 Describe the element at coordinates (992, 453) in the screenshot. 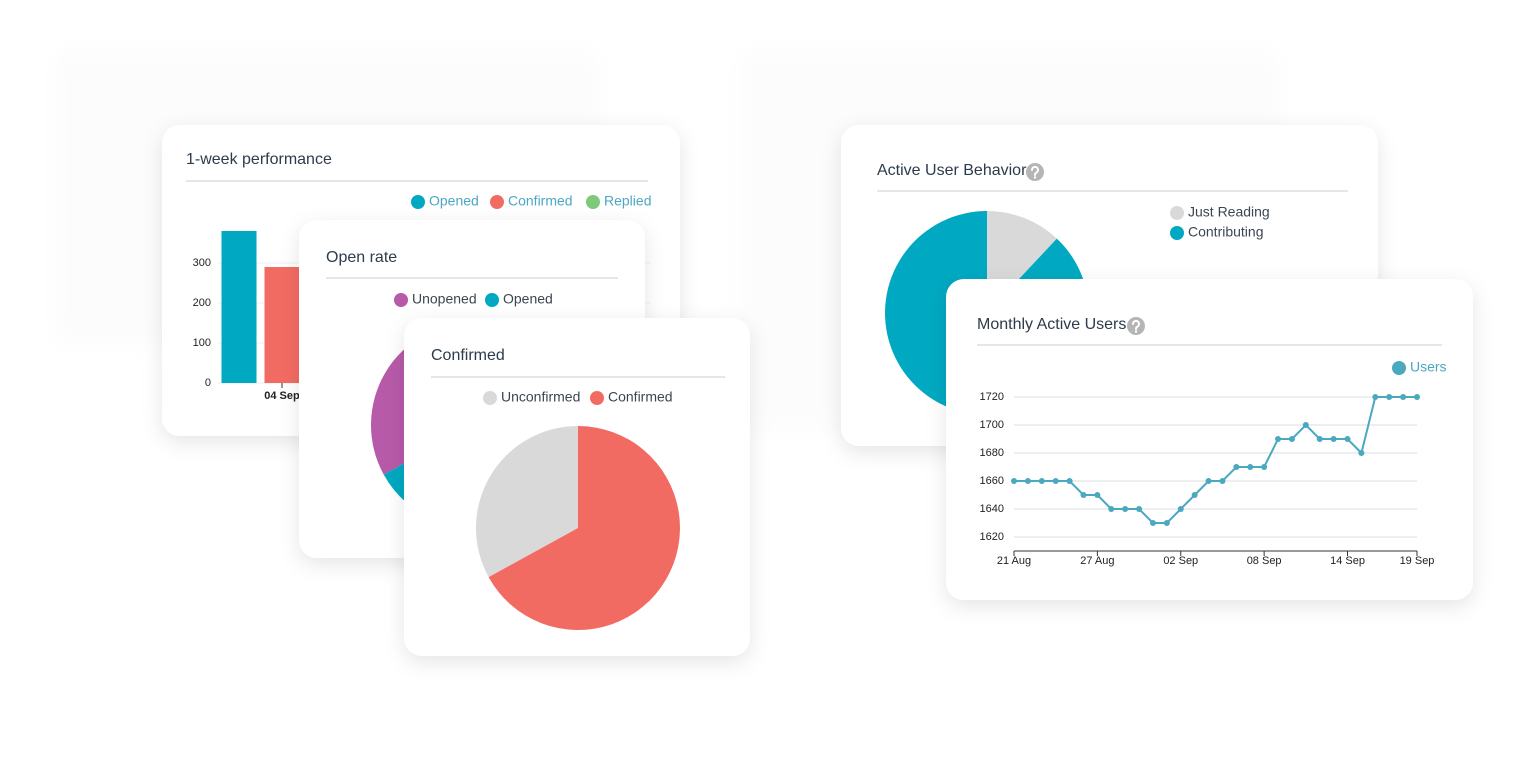

I see `y-tick-label: 1680` at that location.